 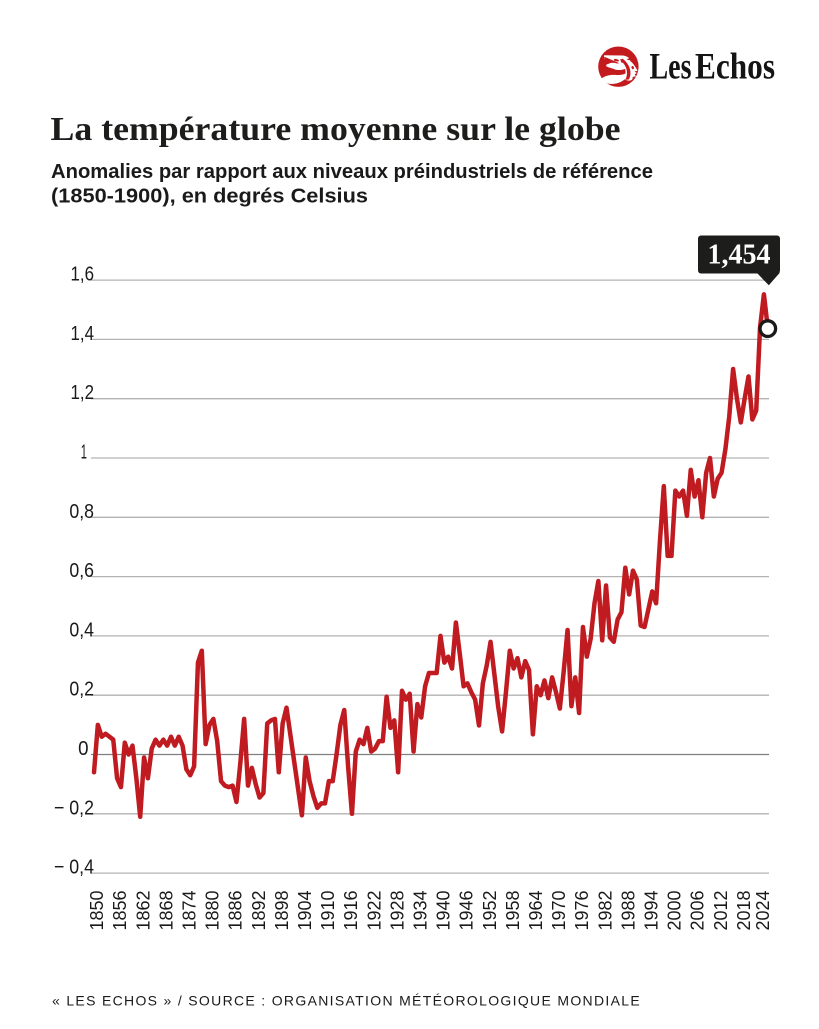 What do you see at coordinates (282, 910) in the screenshot?
I see `svg-text: 1898` at bounding box center [282, 910].